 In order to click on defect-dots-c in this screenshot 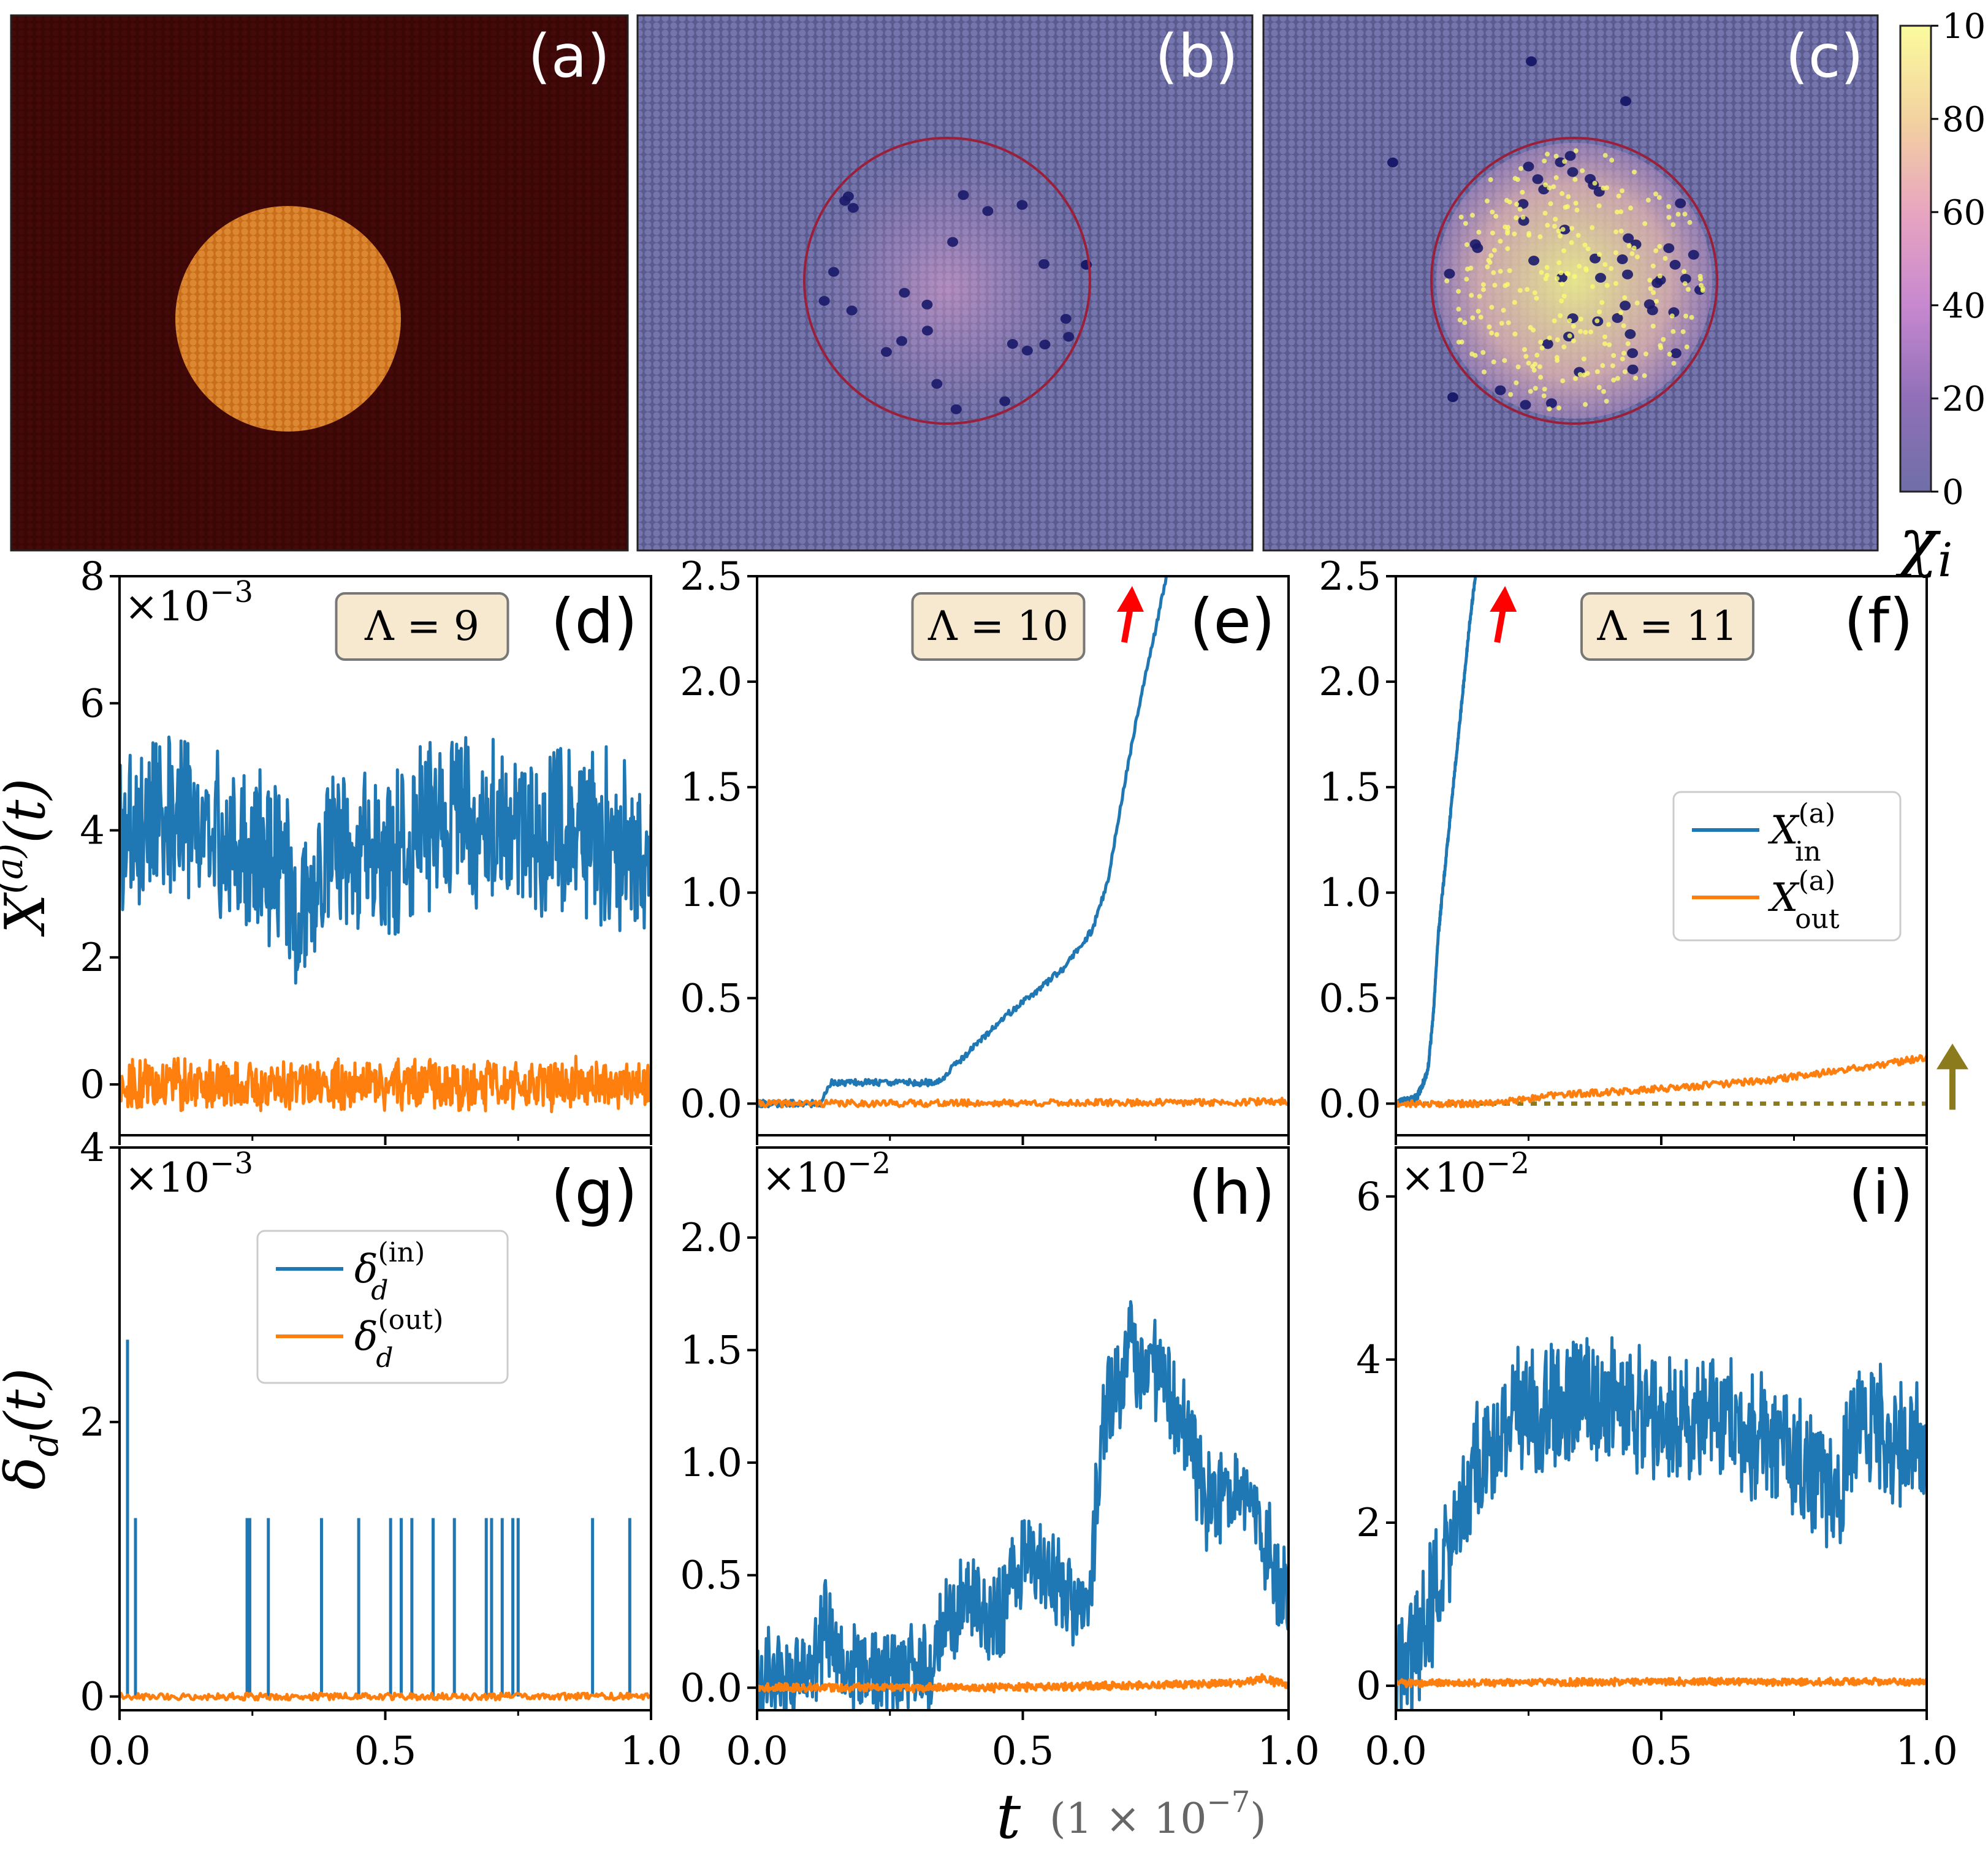, I will do `click(1546, 233)`.